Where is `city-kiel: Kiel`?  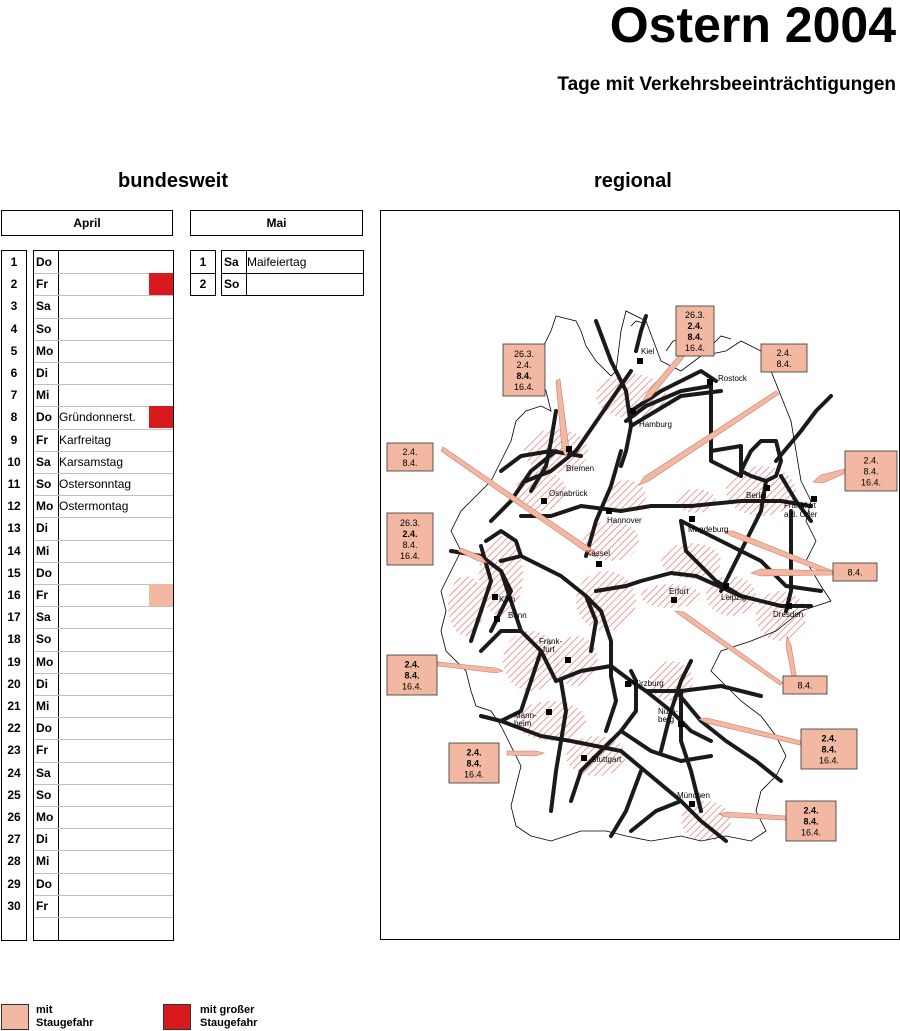
city-kiel: Kiel is located at coordinates (648, 351).